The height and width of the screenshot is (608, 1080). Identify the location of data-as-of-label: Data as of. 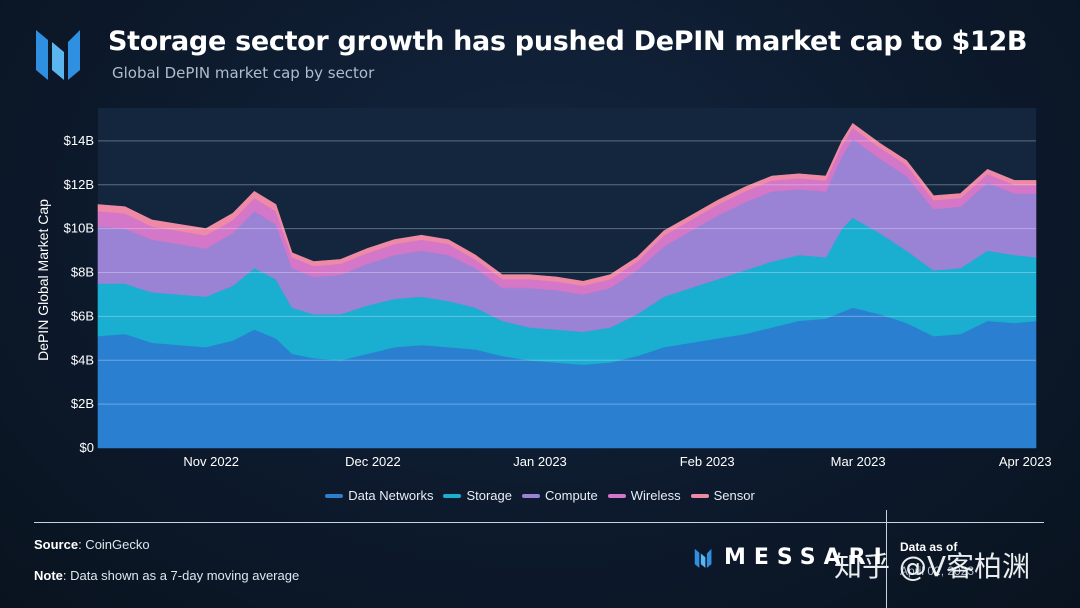
(929, 547).